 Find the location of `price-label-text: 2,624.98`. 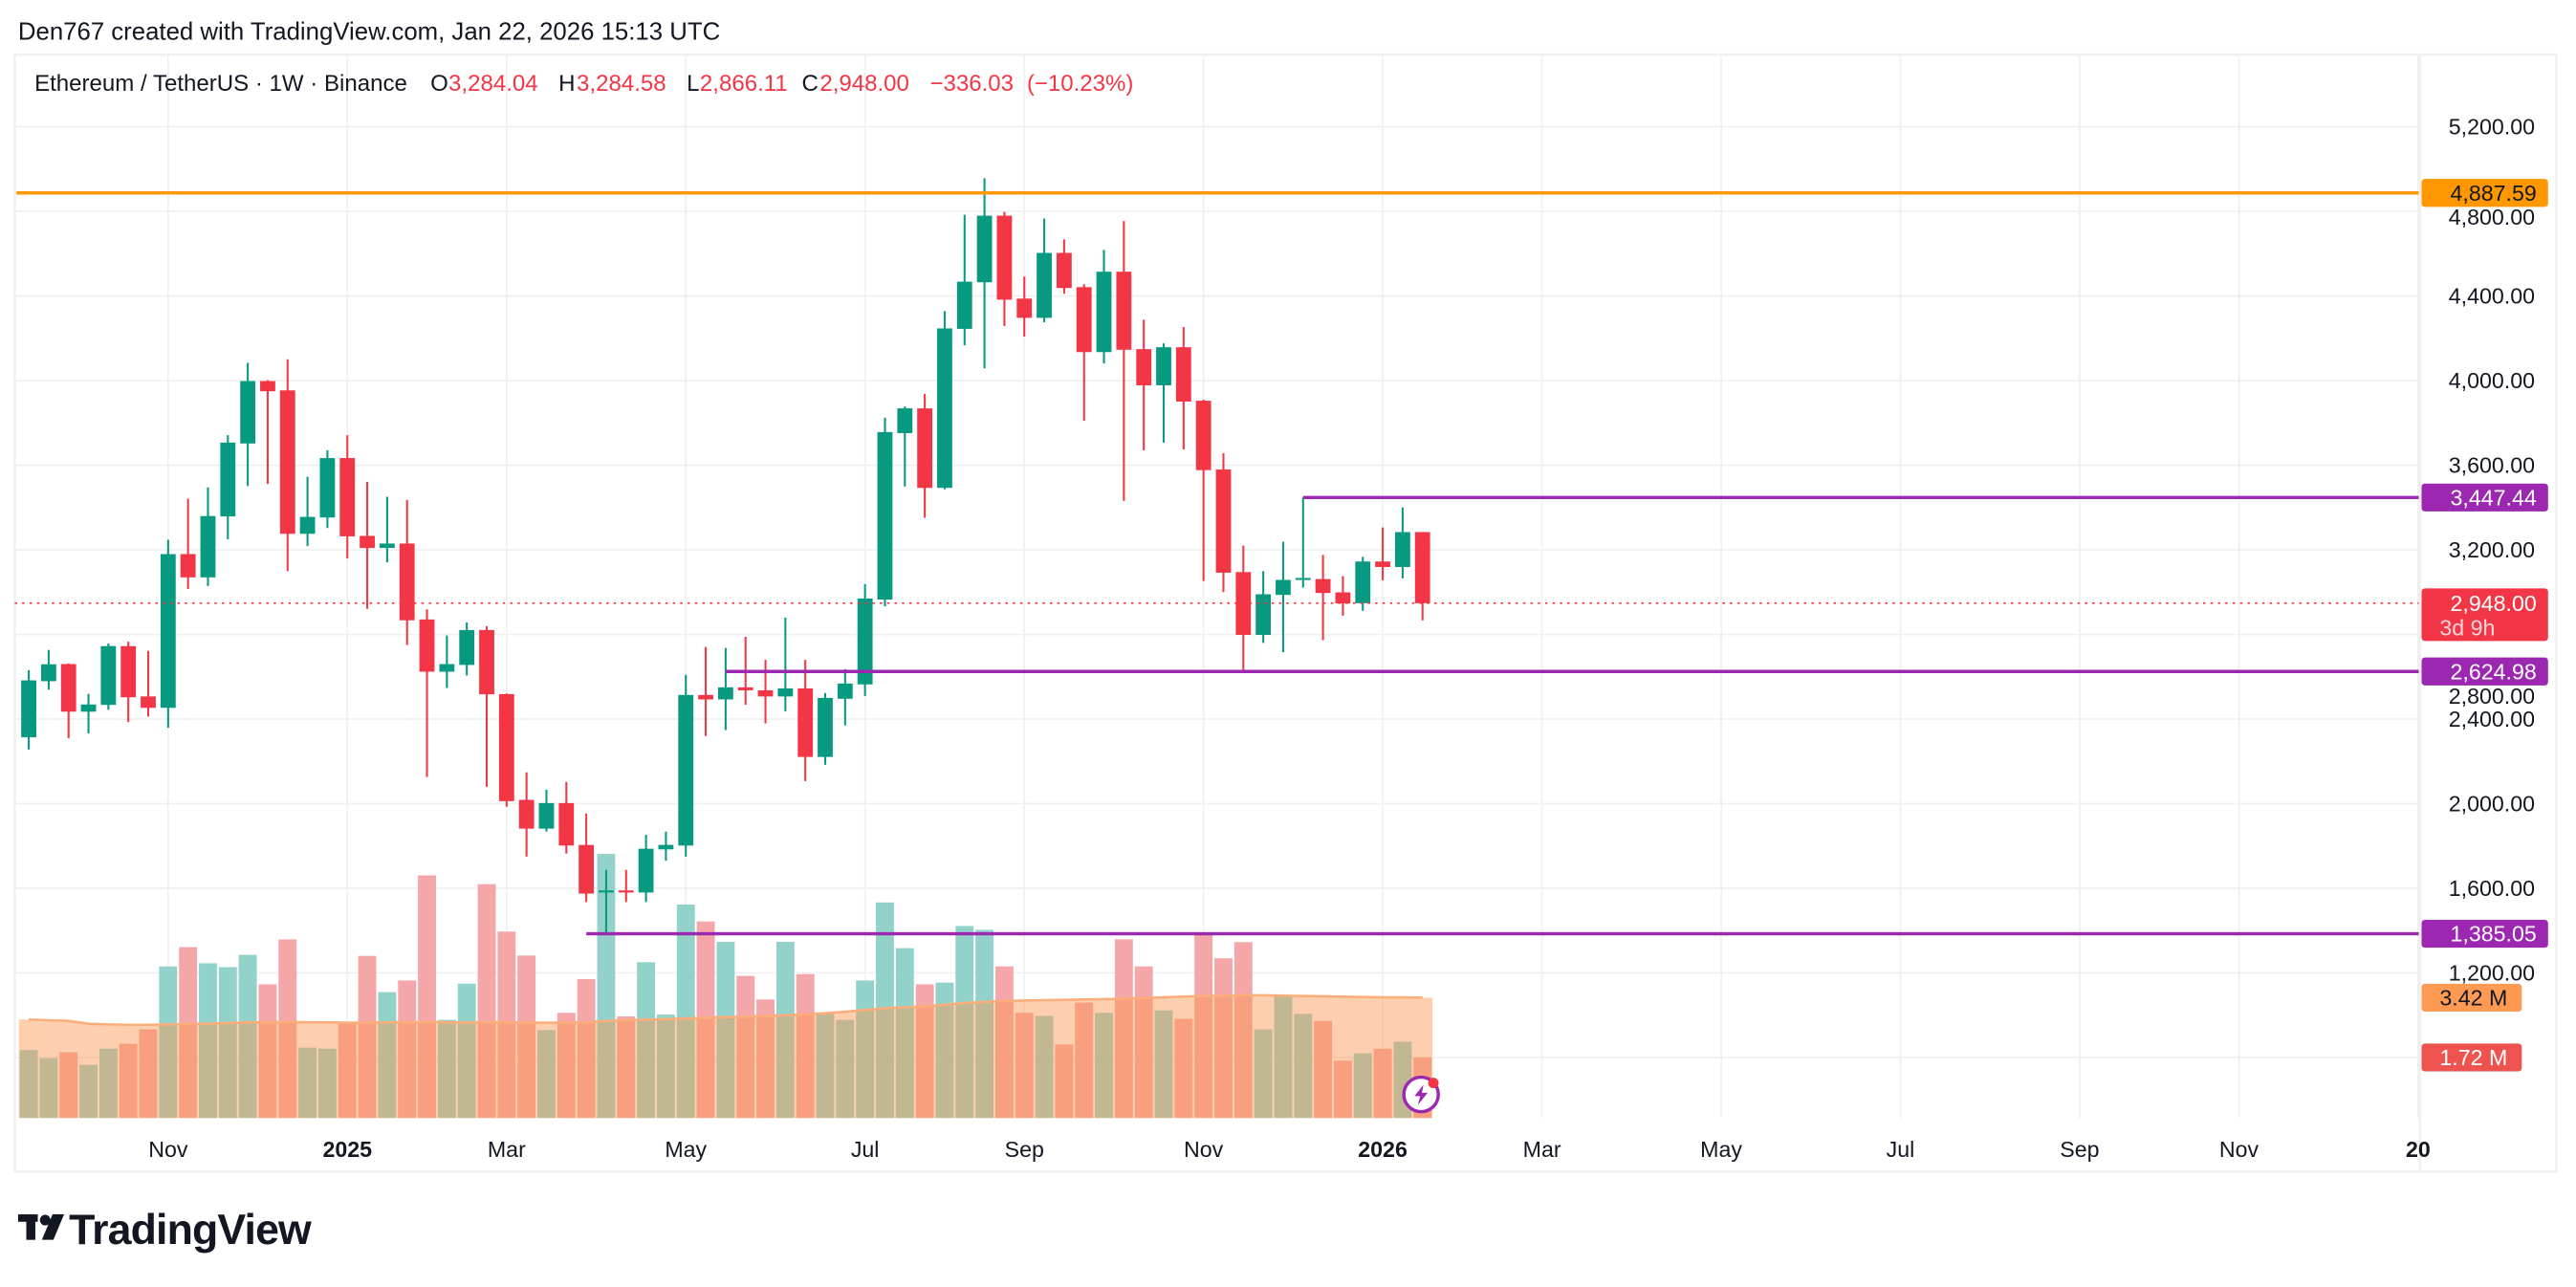

price-label-text: 2,624.98 is located at coordinates (2493, 672).